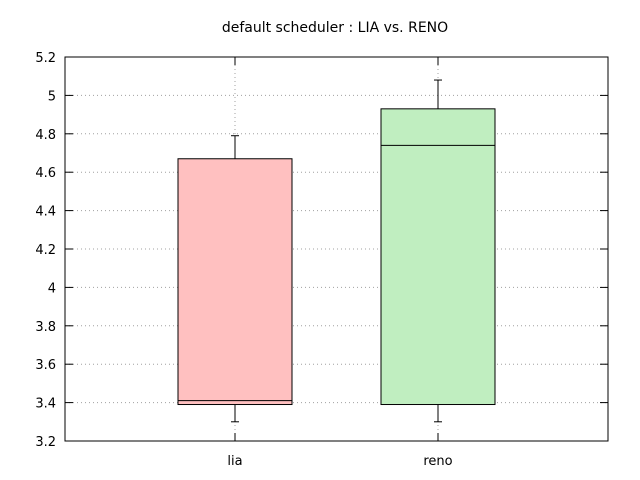 This screenshot has width=640, height=480. I want to click on x-tick-label-lia: lia, so click(234, 461).